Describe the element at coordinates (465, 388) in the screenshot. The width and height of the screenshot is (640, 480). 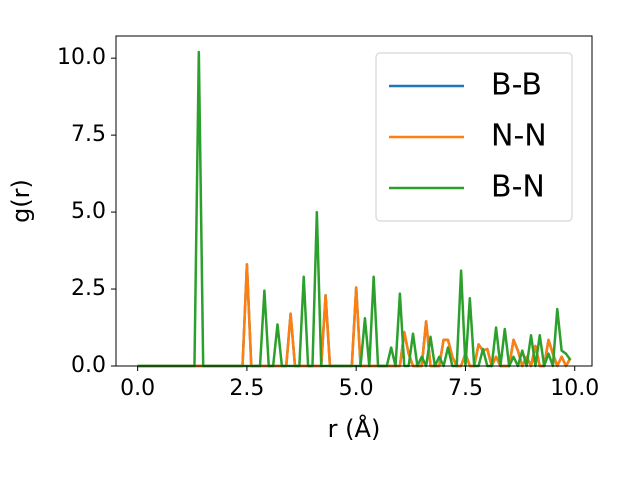
I see `x-tick-label: 7.5` at that location.